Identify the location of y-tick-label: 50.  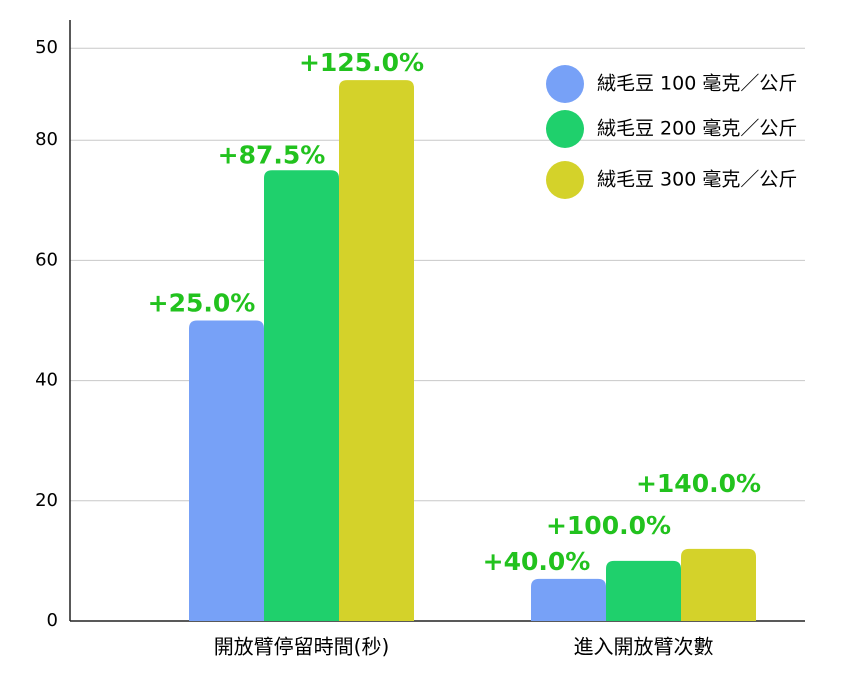
(46, 47).